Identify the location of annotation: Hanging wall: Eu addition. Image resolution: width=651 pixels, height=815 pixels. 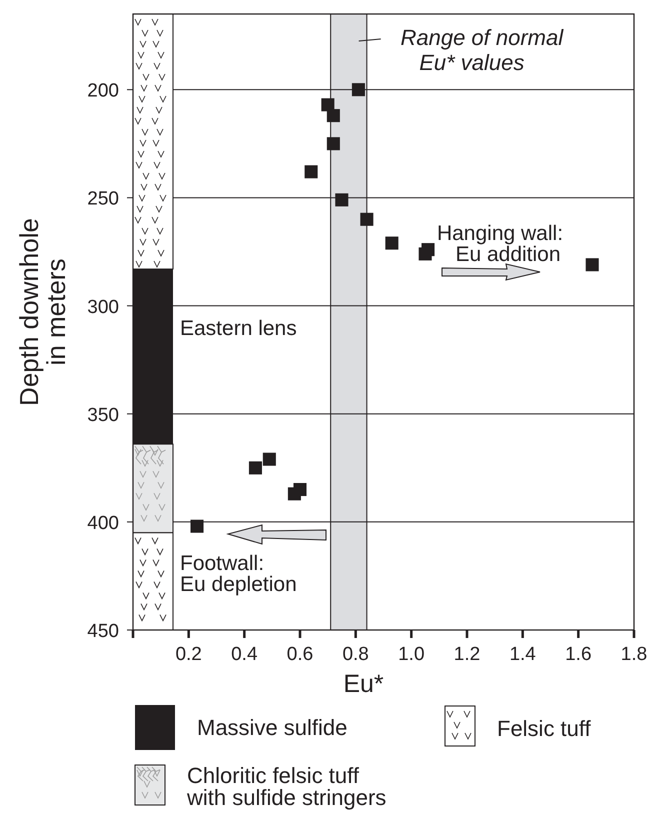
(500, 244).